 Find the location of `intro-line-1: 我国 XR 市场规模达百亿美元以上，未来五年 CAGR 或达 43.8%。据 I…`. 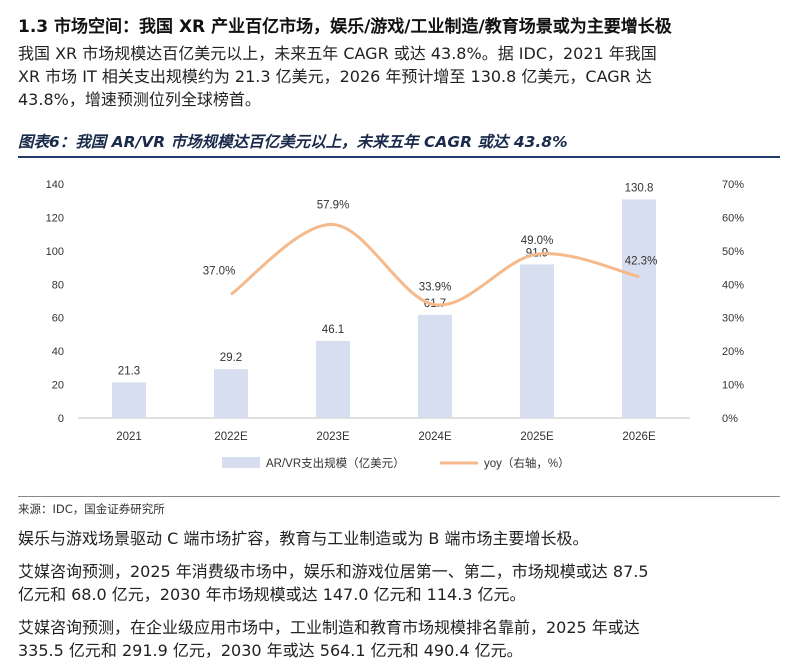

intro-line-1: 我国 XR 市场规模达百亿美元以上，未来五年 CAGR 或达 43.8%。据 I… is located at coordinates (337, 53).